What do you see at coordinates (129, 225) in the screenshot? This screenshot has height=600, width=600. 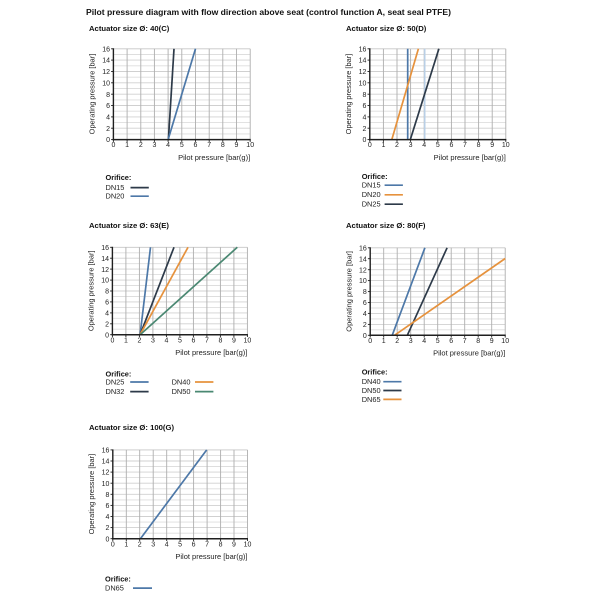 I see `svg-text: Actuator size Ø: 63(E)` at bounding box center [129, 225].